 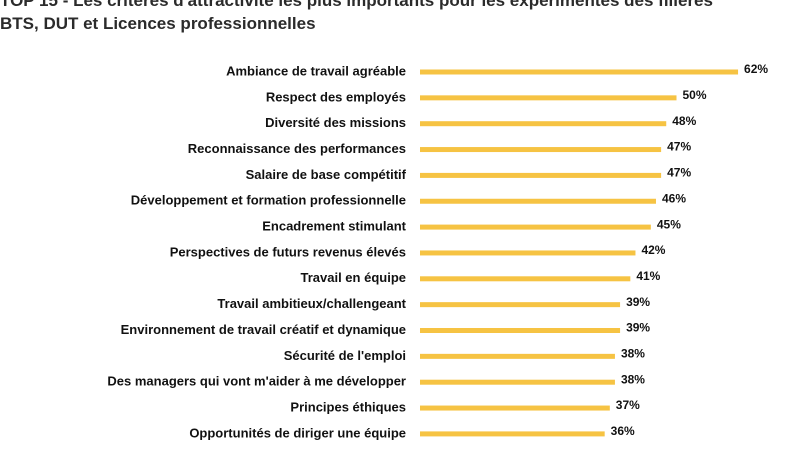 What do you see at coordinates (648, 276) in the screenshot?
I see `value-label: 41%` at bounding box center [648, 276].